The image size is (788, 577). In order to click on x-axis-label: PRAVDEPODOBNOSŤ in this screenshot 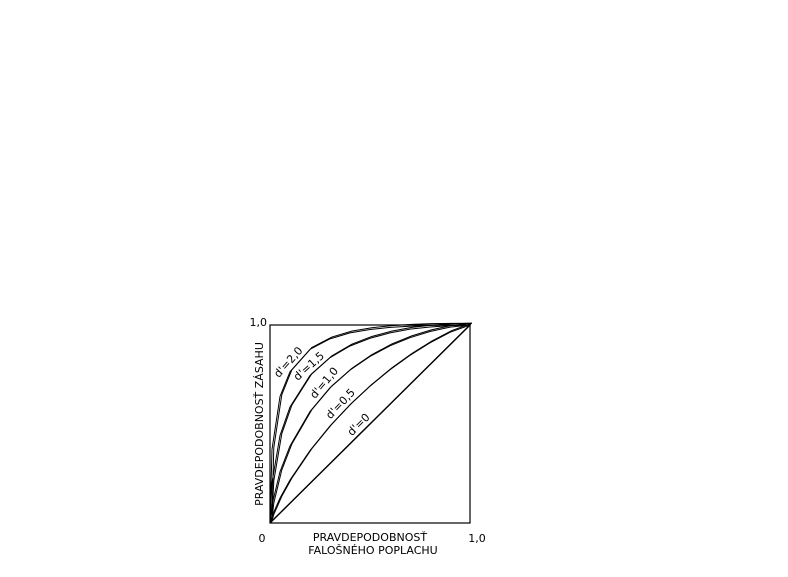, I will do `click(370, 537)`.